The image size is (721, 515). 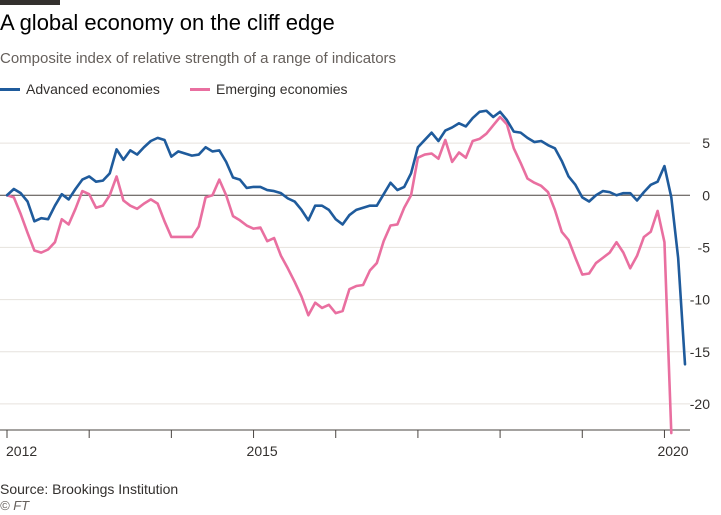 What do you see at coordinates (700, 404) in the screenshot?
I see `y-tick-label: -20` at bounding box center [700, 404].